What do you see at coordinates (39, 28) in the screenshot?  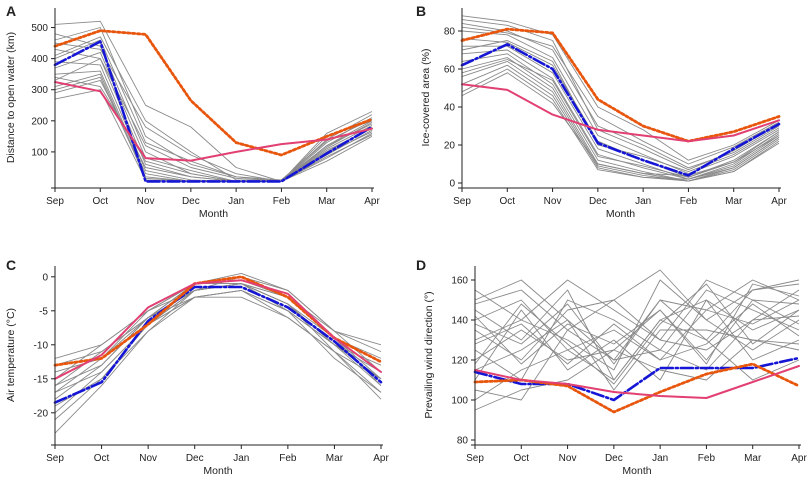 I see `y-tick-label: 500` at bounding box center [39, 28].